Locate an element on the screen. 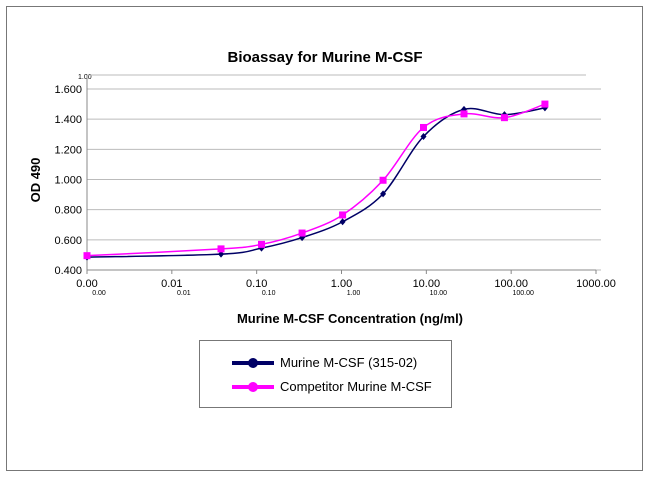 This screenshot has height=479, width=650. y-tick-label: 1.000 is located at coordinates (68, 181).